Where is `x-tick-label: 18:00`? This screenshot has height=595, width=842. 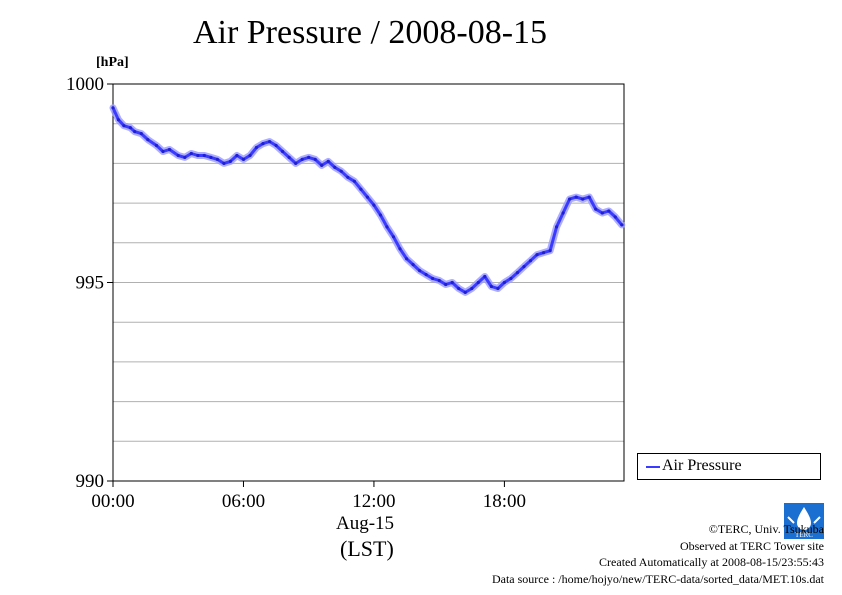
x-tick-label: 18:00 is located at coordinates (504, 501).